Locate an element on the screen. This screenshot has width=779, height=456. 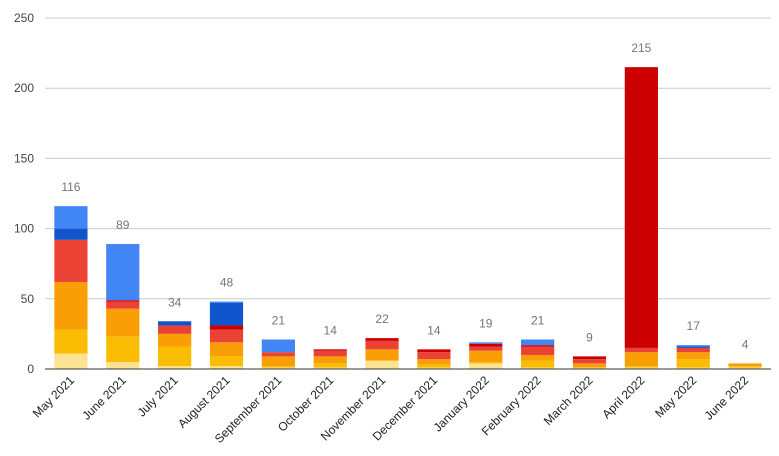
x-tick-label: May 2021 is located at coordinates (53, 396).